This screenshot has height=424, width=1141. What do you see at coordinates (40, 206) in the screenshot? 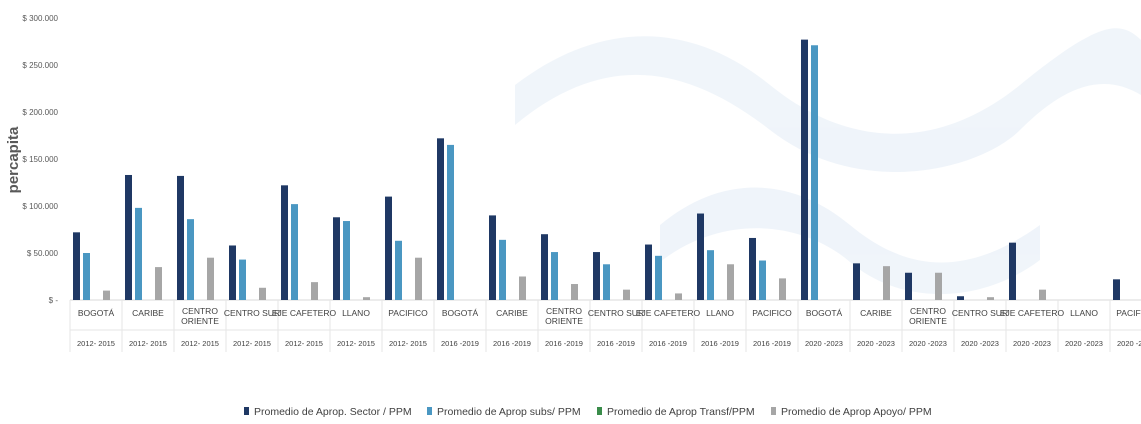
I see `y-tick-label: $ 100.000` at bounding box center [40, 206].